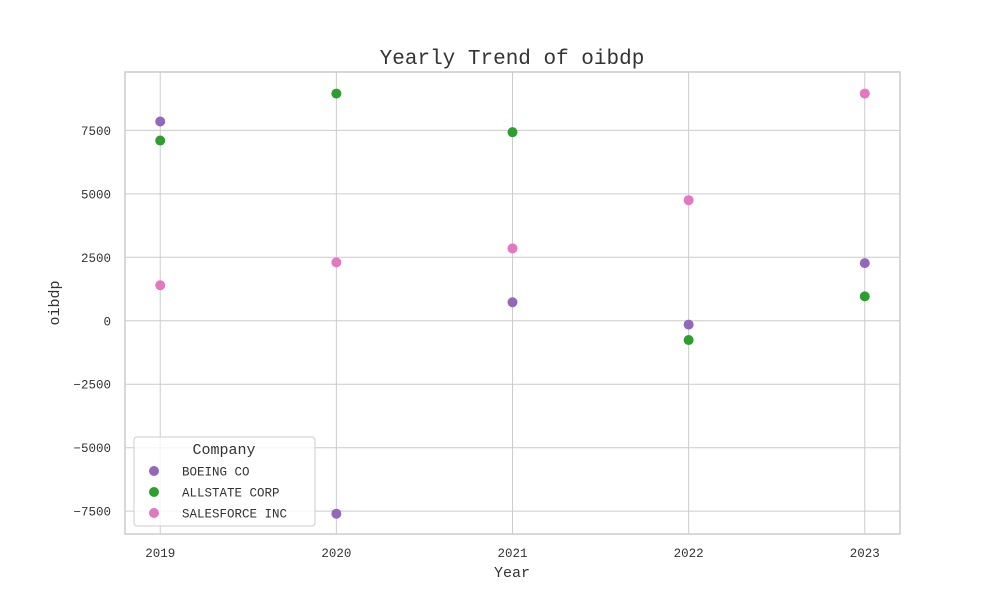 This screenshot has width=1000, height=600. What do you see at coordinates (336, 554) in the screenshot?
I see `x-tick-label: 2020` at bounding box center [336, 554].